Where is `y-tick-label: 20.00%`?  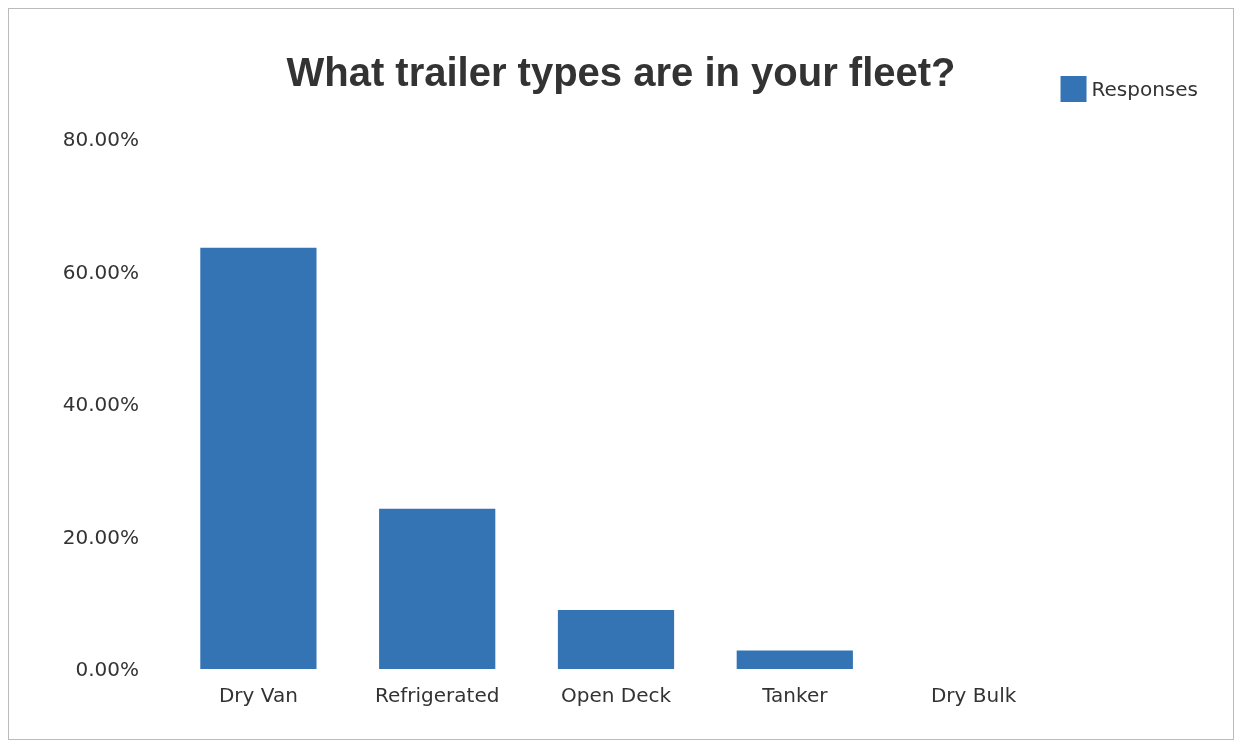
y-tick-label: 20.00% is located at coordinates (100, 536).